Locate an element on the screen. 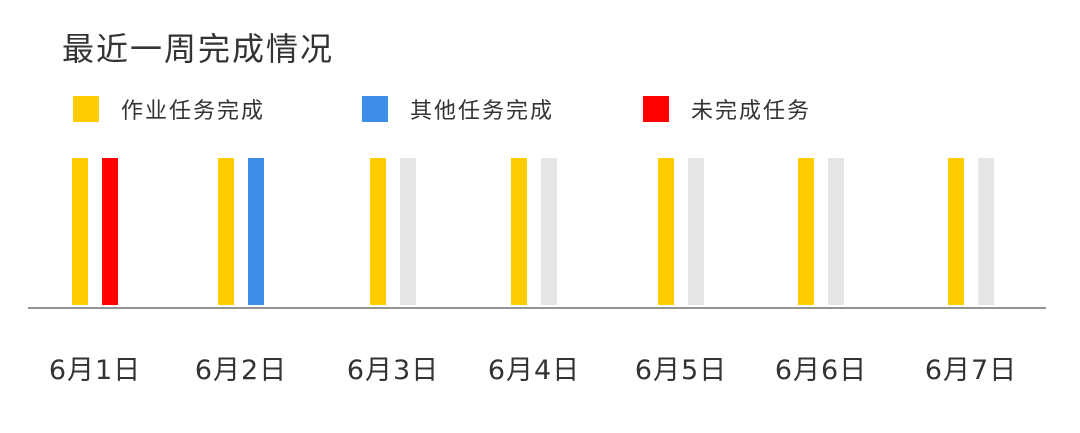 The image size is (1080, 433). legend-label-homework: 作业任务完成 is located at coordinates (193, 111).